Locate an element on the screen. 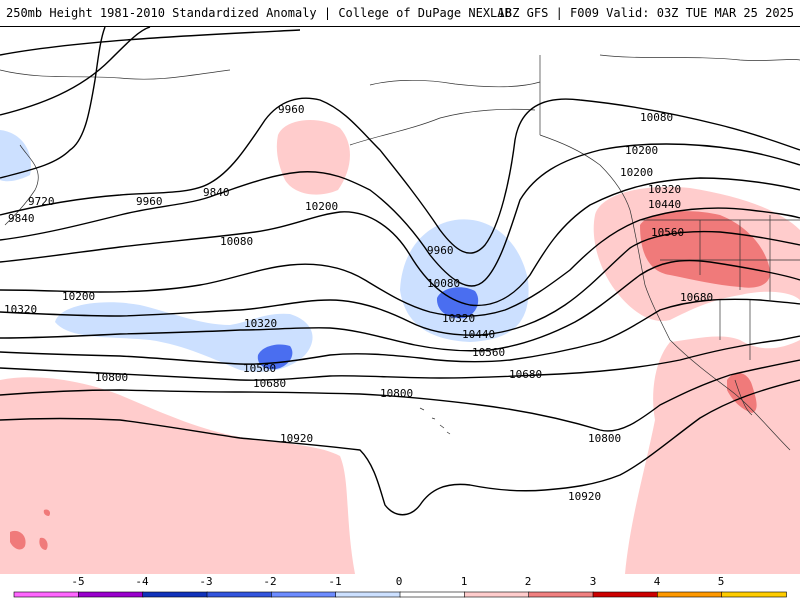  colorbar-segments is located at coordinates (400, 594).